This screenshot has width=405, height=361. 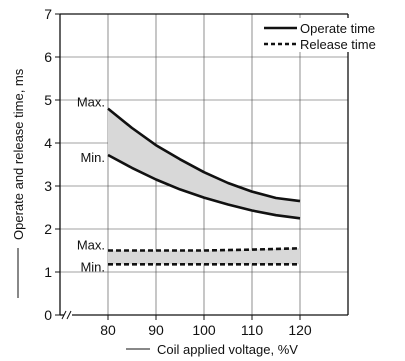 What do you see at coordinates (91, 102) in the screenshot?
I see `annotation-operate-max: Max.` at bounding box center [91, 102].